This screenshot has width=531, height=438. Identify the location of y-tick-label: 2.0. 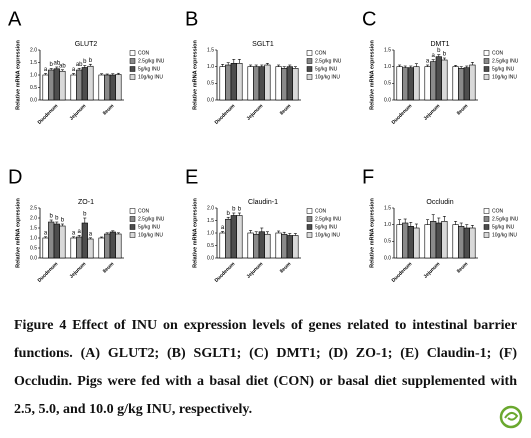
(210, 208).